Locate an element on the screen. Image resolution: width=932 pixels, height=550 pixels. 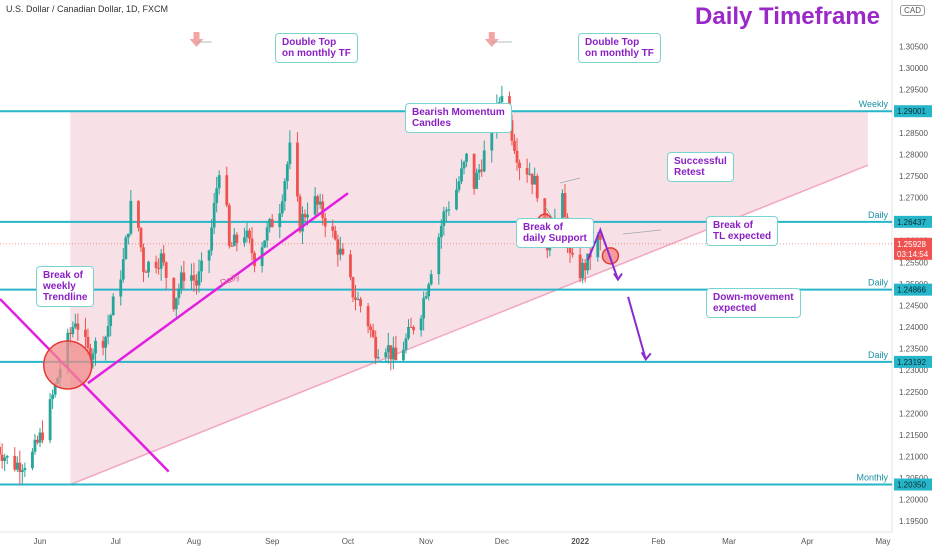
y-tick-label: 1.28000 is located at coordinates (913, 154).